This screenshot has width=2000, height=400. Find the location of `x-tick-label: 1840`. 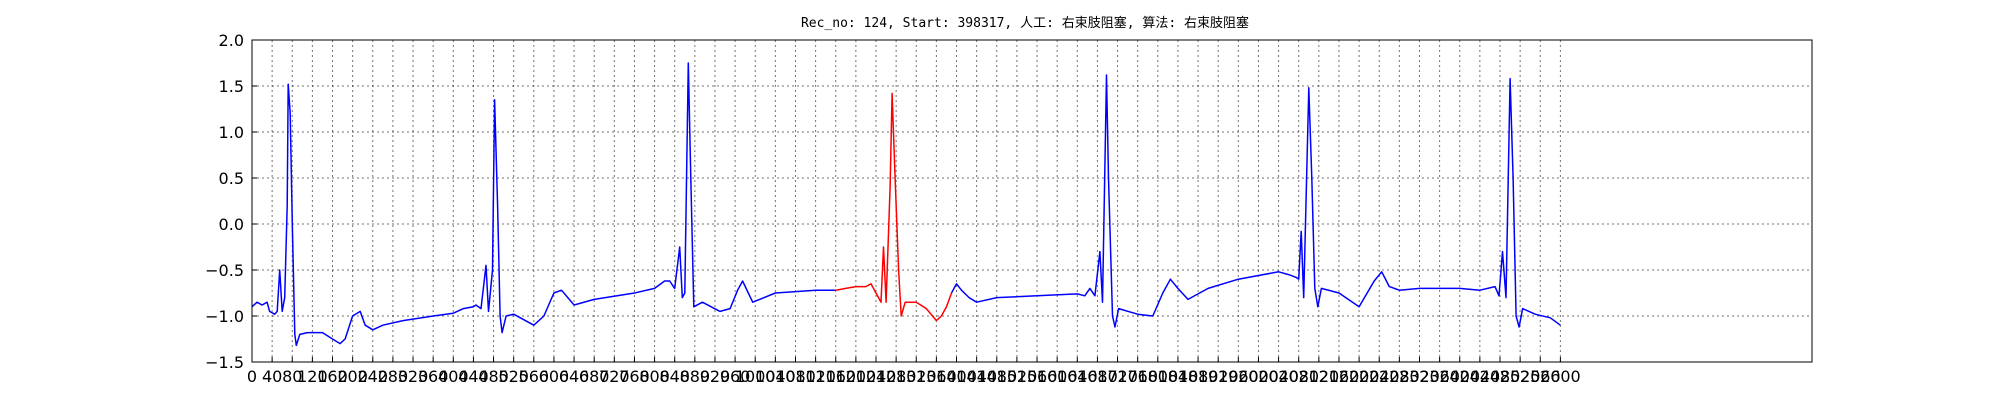

x-tick-label: 1840 is located at coordinates (1178, 376).